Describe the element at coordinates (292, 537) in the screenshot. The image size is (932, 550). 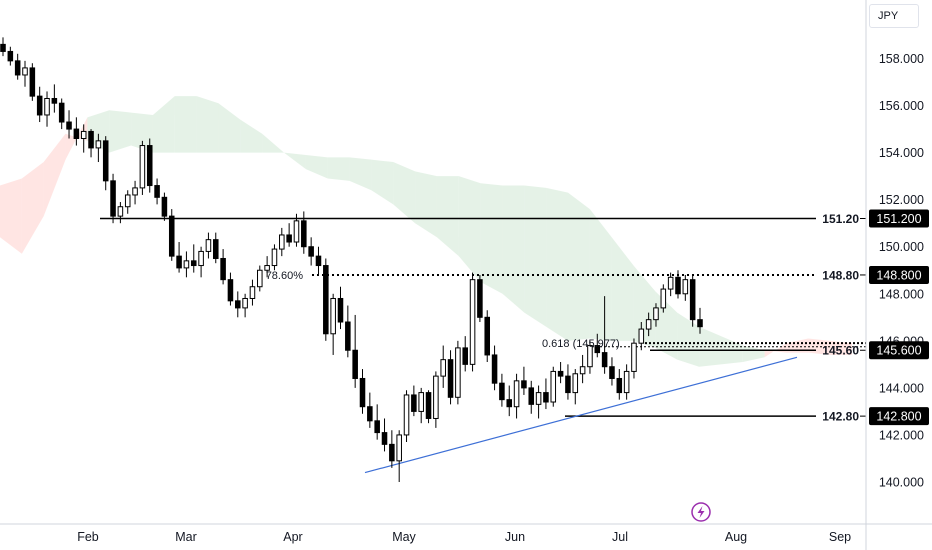
I see `x-tick-label: Apr` at that location.